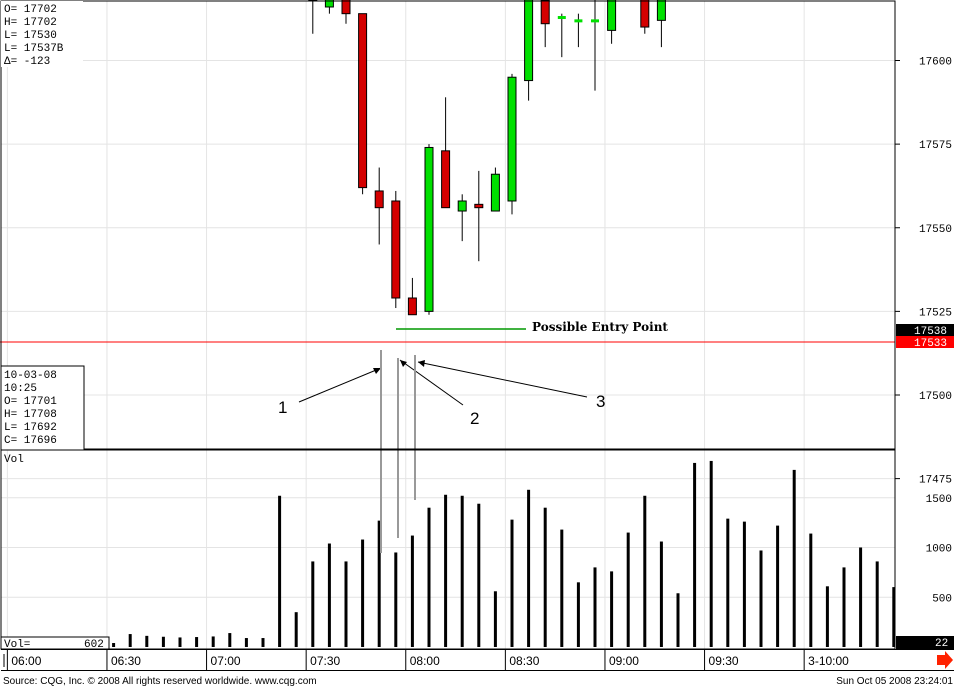 The width and height of the screenshot is (956, 689). What do you see at coordinates (600, 401) in the screenshot?
I see `pointer-label-3: 3` at bounding box center [600, 401].